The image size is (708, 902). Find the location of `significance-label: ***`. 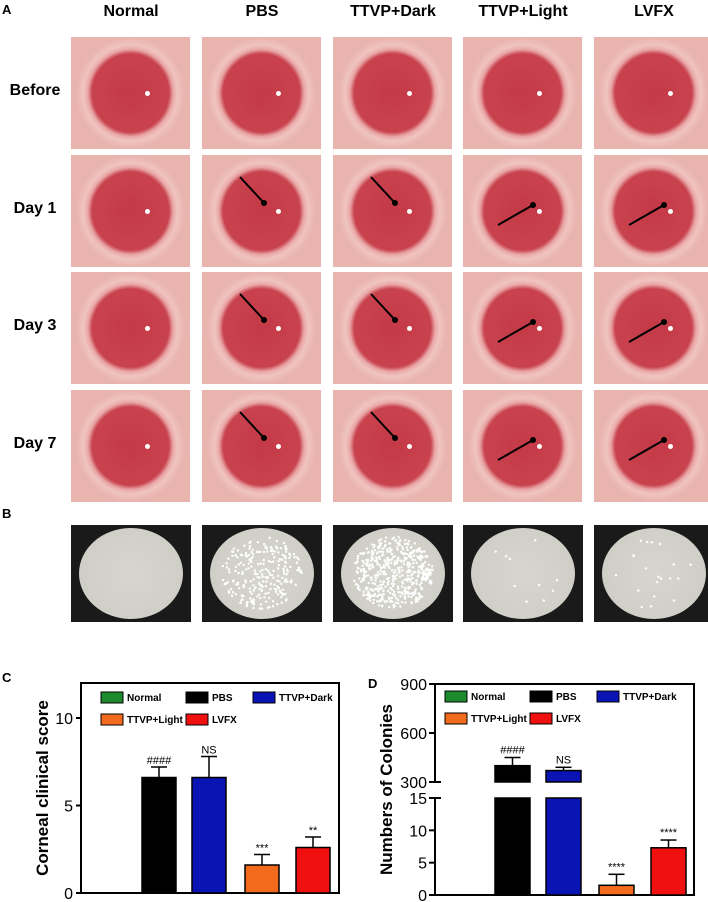

significance-label: *** is located at coordinates (263, 849).